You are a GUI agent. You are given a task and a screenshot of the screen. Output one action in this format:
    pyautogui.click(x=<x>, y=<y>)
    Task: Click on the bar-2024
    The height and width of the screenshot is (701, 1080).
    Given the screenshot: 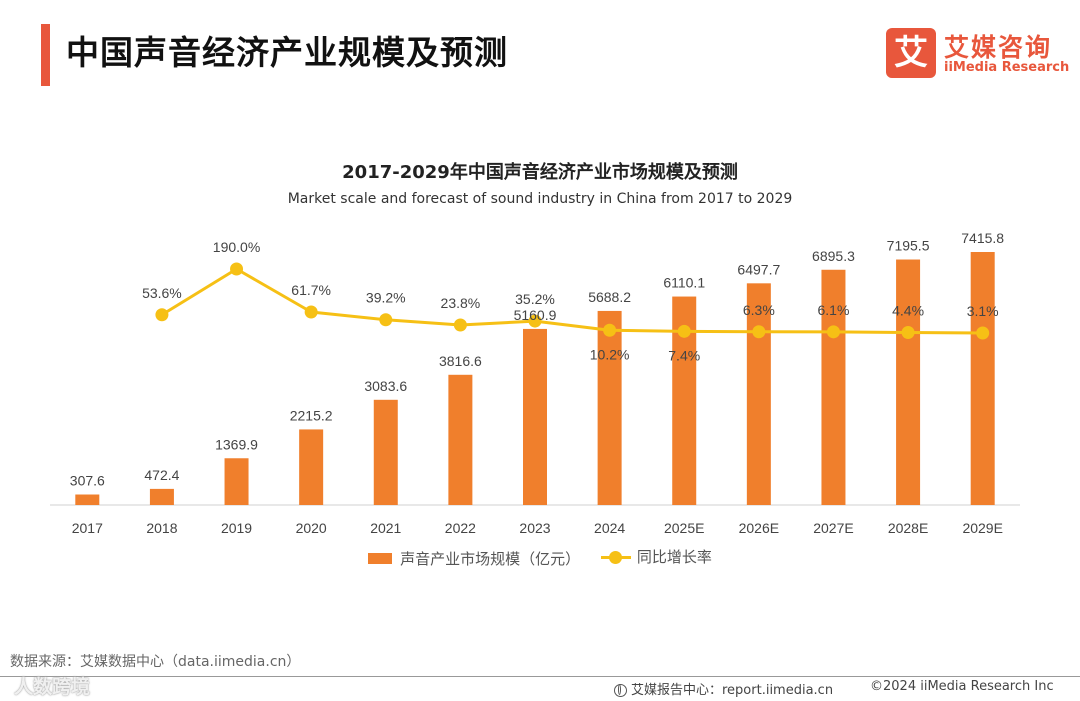 What is the action you would take?
    pyautogui.click(x=609, y=407)
    